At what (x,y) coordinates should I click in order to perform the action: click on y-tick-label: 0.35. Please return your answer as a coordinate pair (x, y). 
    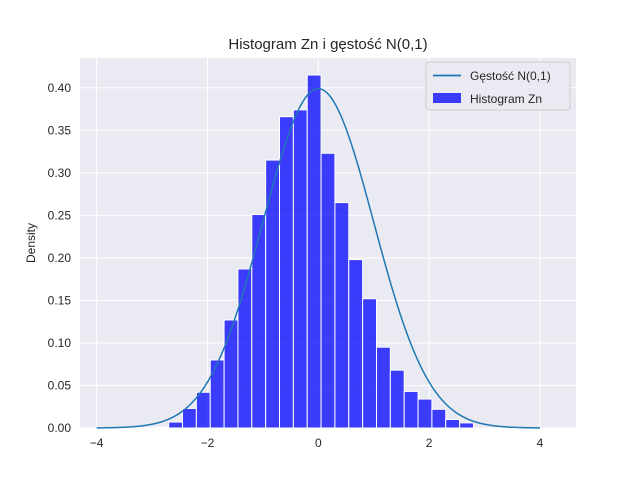
    Looking at the image, I should click on (60, 130).